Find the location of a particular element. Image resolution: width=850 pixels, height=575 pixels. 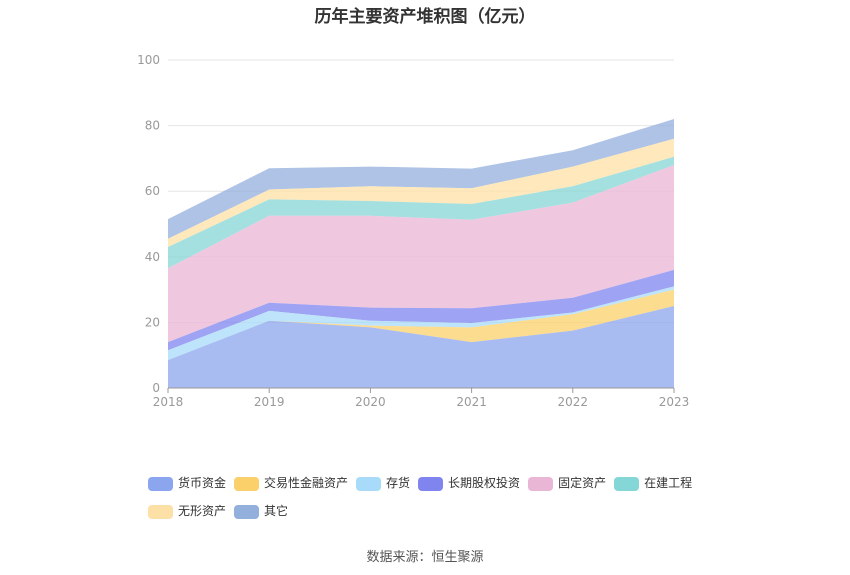

area-series-在建工程 is located at coordinates (421, 212).